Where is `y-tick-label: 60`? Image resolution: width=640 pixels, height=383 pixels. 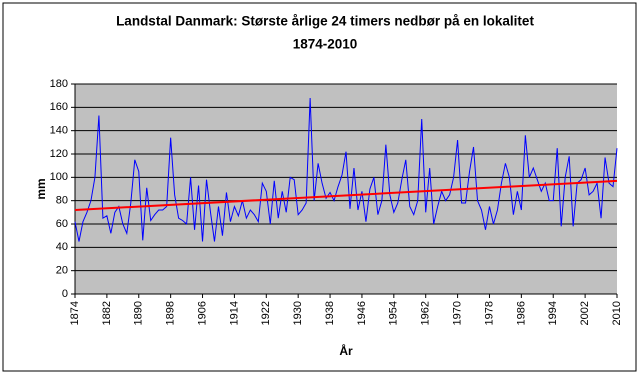
y-tick-label: 60 is located at coordinates (62, 224).